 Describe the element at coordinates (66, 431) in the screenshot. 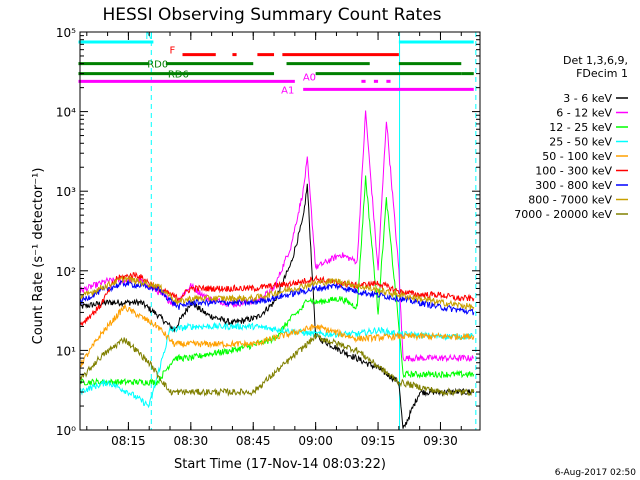

I see `y-tick-label-0: 10⁰` at that location.